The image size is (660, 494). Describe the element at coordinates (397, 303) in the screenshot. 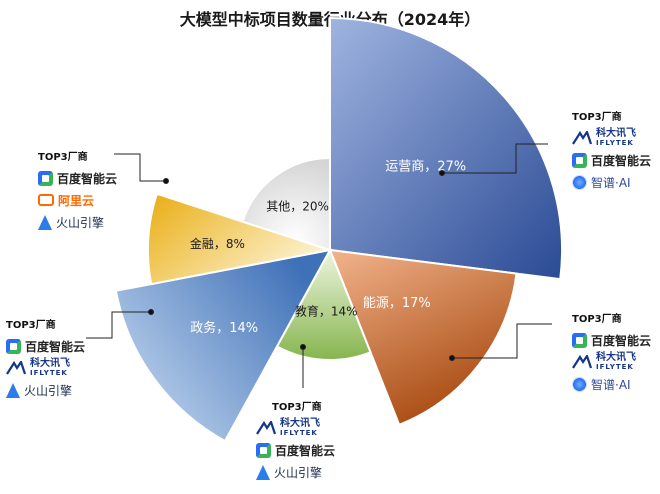

I see `slice-label: 能源，17%` at that location.